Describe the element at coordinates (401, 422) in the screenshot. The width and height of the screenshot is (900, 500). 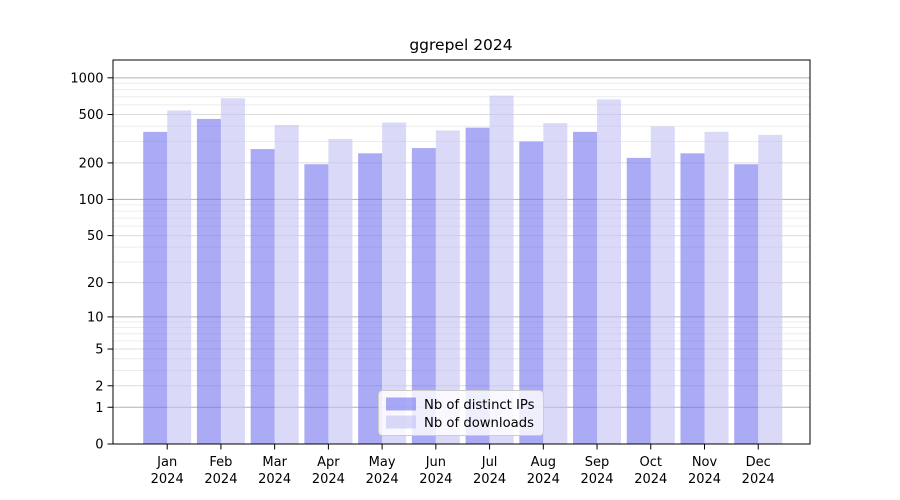
I see `legend-swatch-downloads` at that location.